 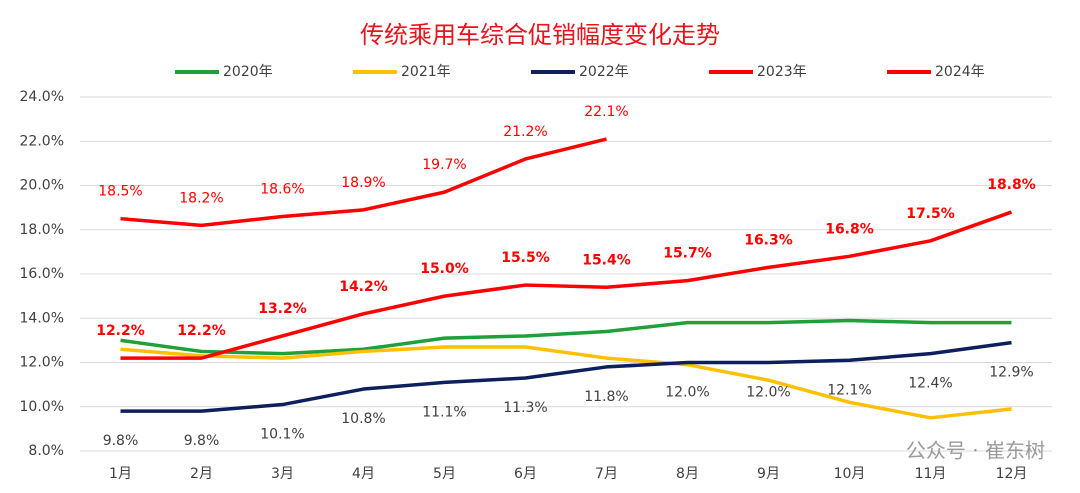 What do you see at coordinates (606, 397) in the screenshot?
I see `data-label: 11.8%` at bounding box center [606, 397].